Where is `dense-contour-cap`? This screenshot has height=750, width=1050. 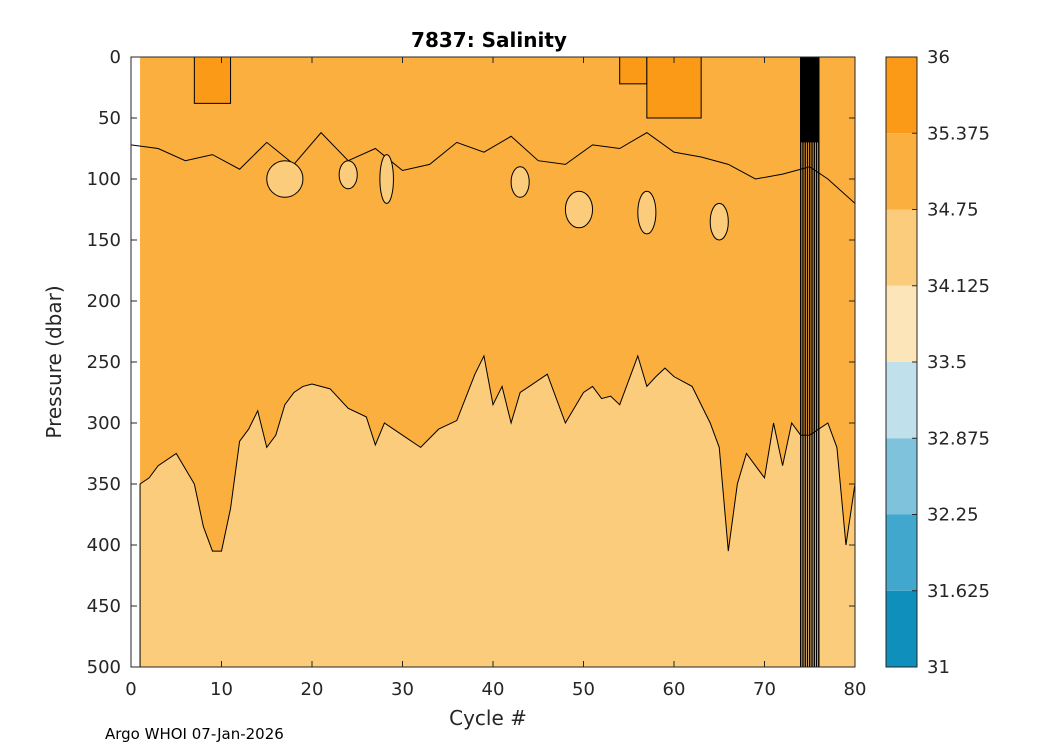
dense-contour-cap is located at coordinates (809, 100).